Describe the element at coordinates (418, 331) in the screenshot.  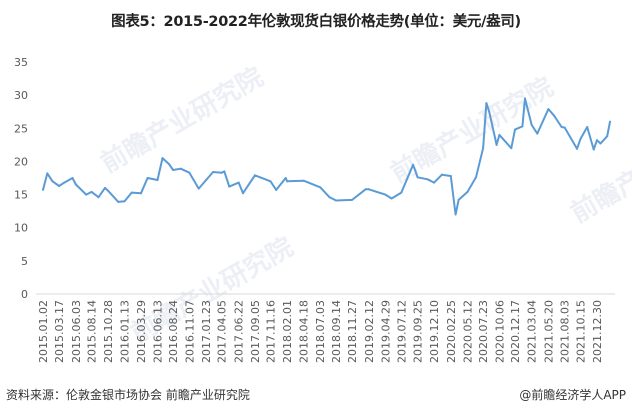
I see `x-tick-label: 2019.09.25` at that location.